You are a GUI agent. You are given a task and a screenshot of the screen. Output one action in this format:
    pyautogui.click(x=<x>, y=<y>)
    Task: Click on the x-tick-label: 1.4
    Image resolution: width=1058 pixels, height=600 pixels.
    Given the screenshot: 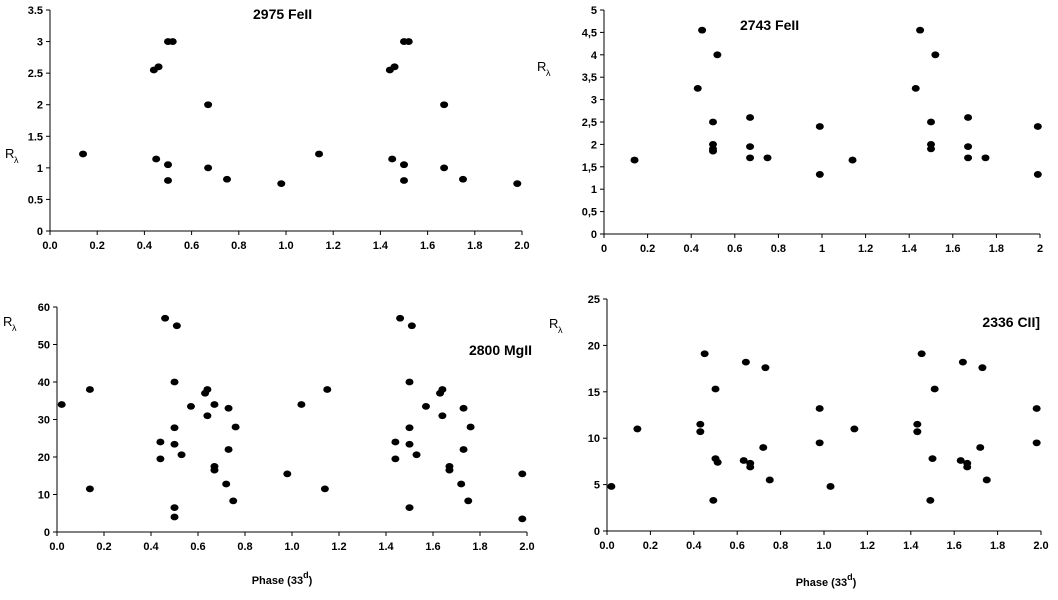 What is the action you would take?
    pyautogui.click(x=381, y=246)
    